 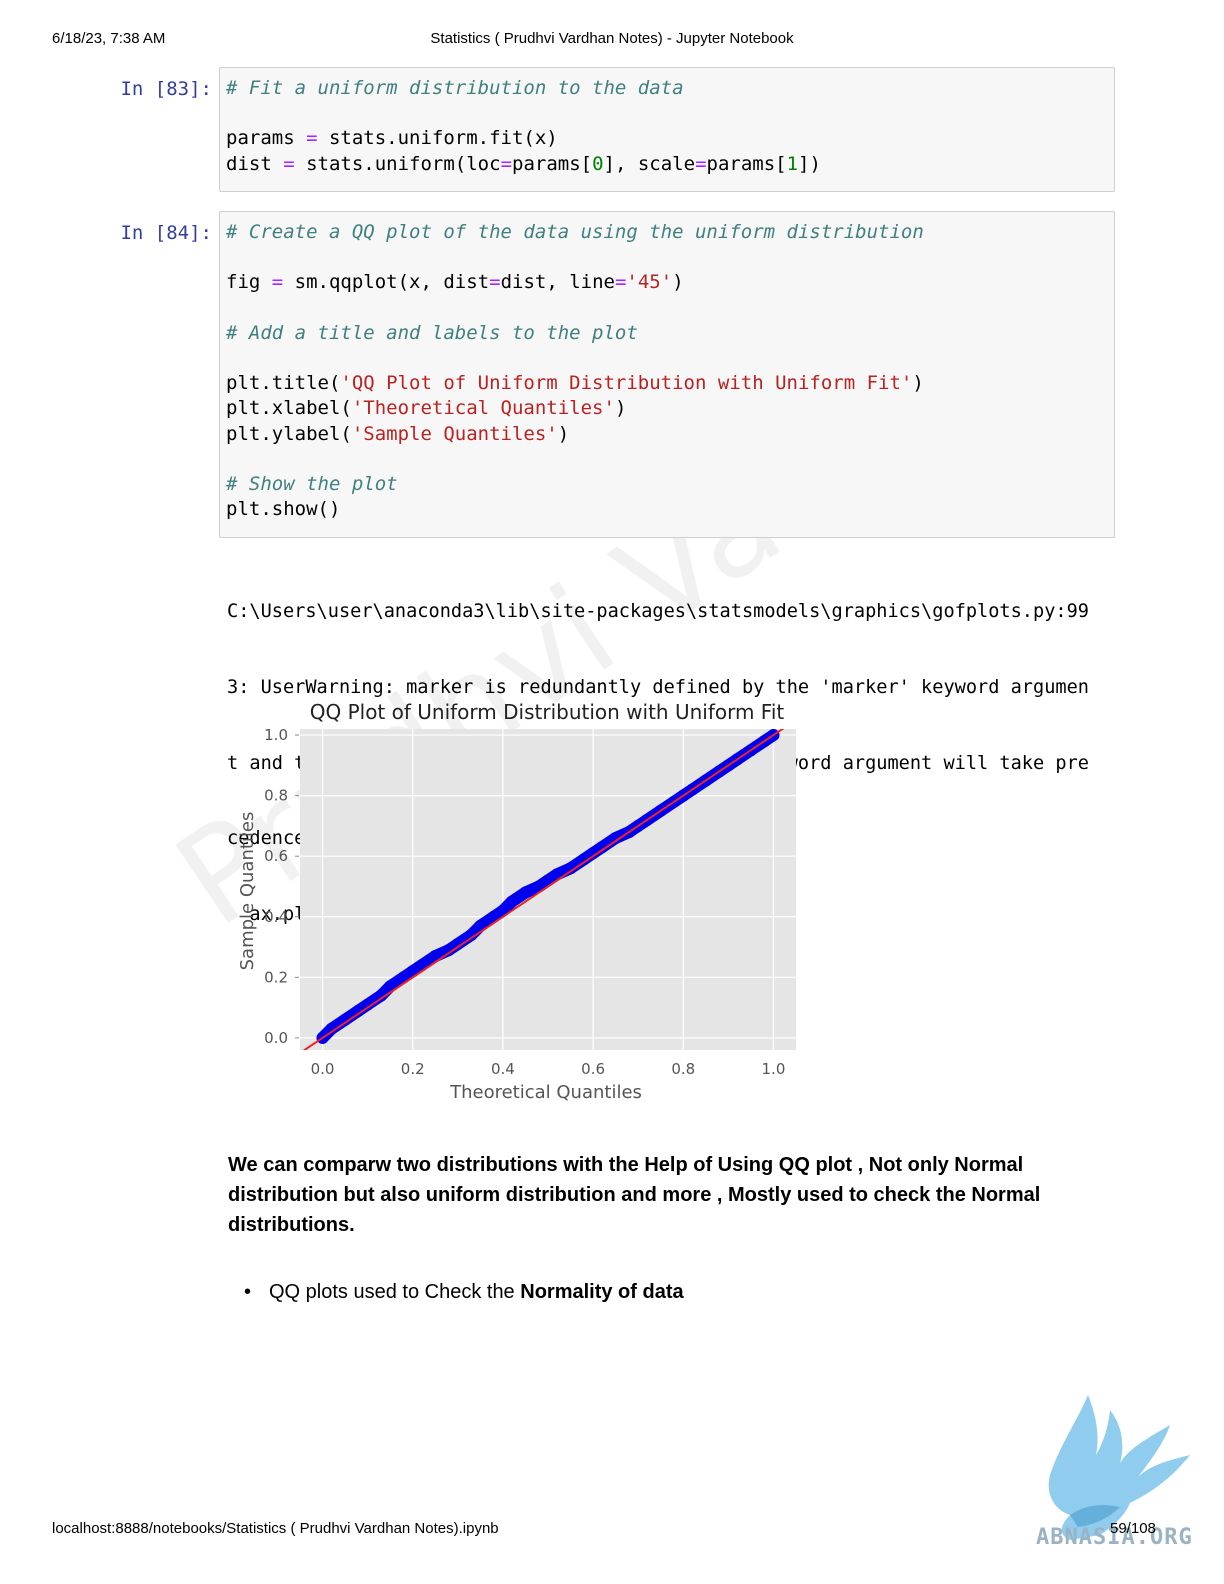 What do you see at coordinates (437, 138) in the screenshot?
I see `code-token: stats.uniform.fit(x)` at bounding box center [437, 138].